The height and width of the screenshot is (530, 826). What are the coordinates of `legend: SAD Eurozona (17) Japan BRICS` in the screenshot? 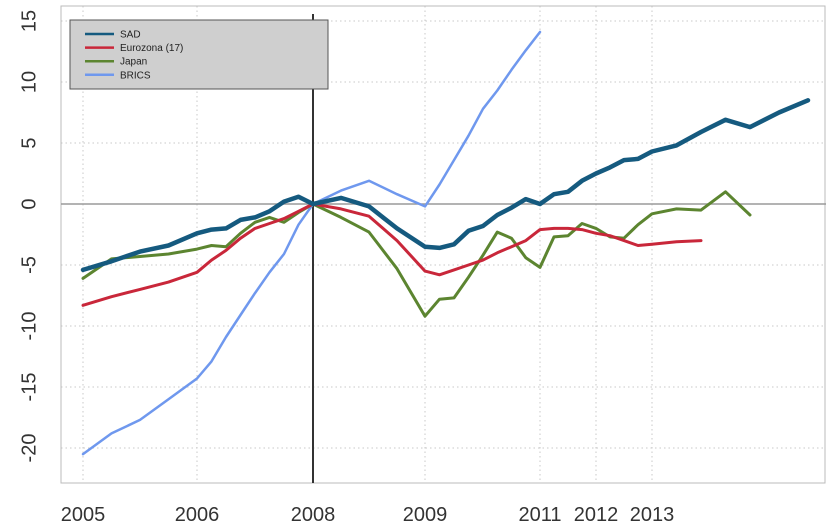 It's located at (199, 54).